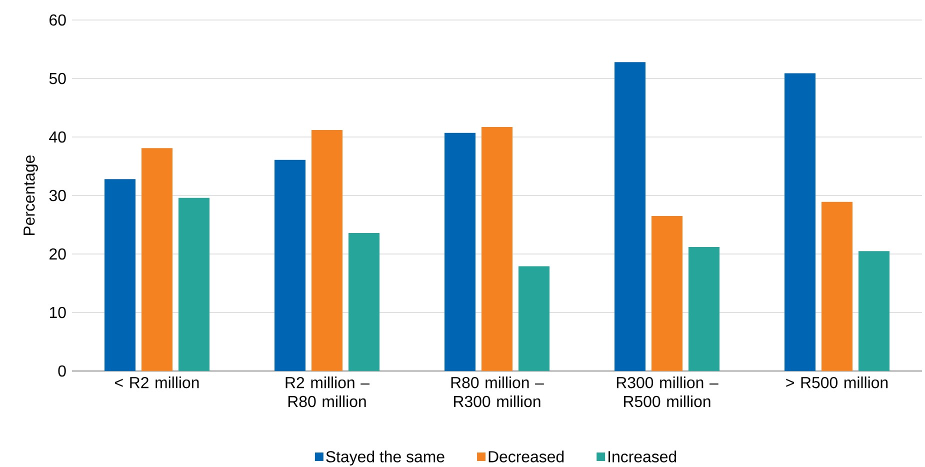  I want to click on y-tick-label: 60, so click(58, 20).